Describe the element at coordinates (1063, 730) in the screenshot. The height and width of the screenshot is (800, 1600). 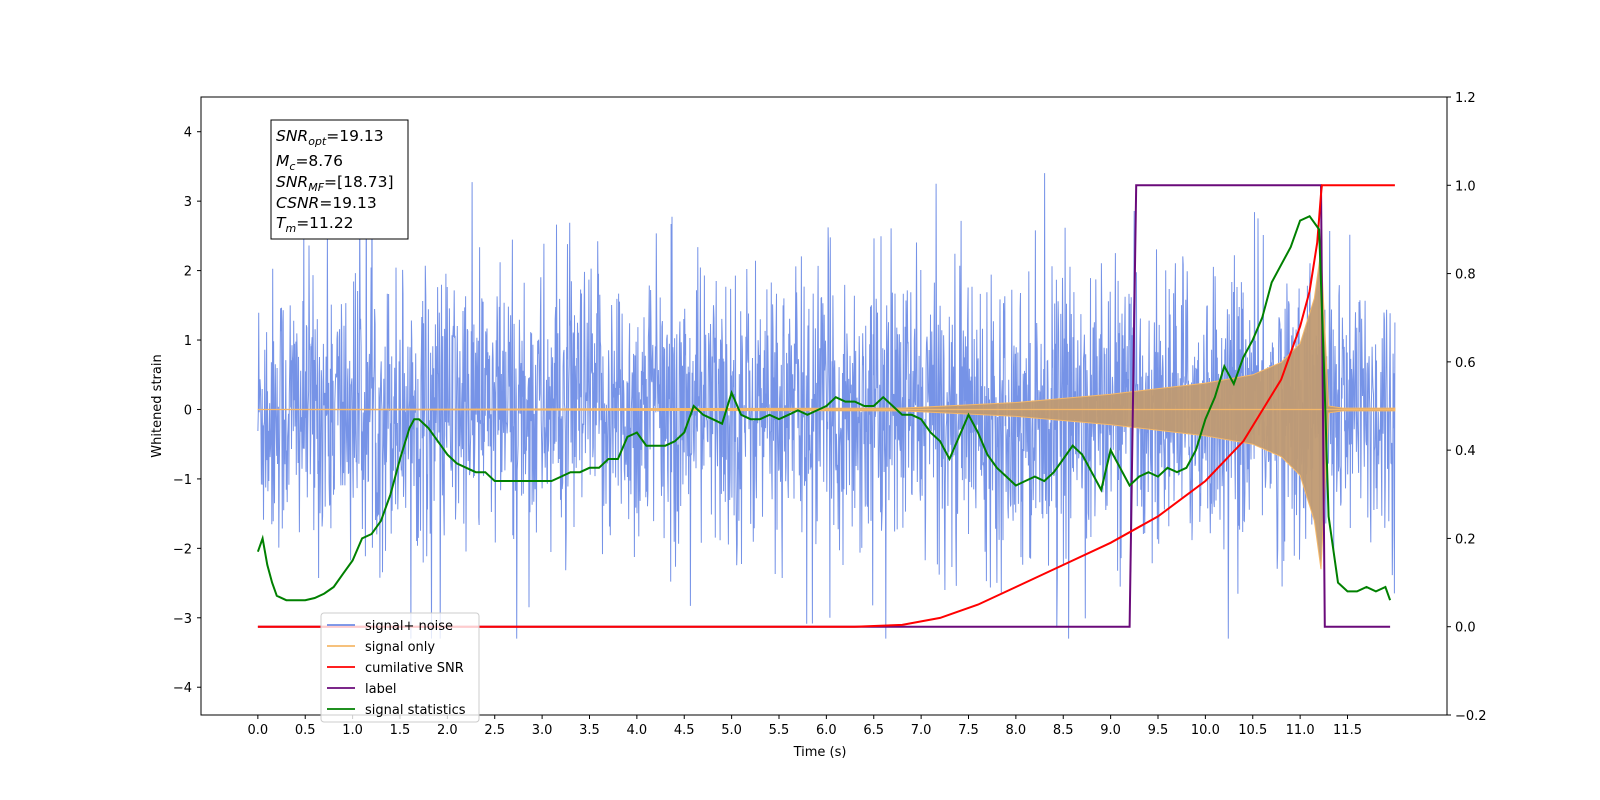
I see `x-tick-label: 8.5` at that location.